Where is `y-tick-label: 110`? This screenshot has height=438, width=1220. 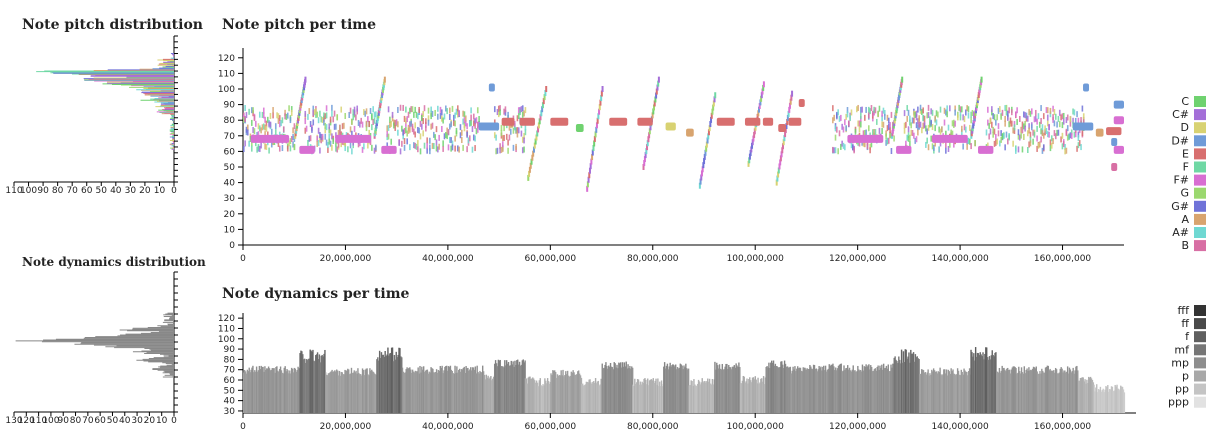
y-tick-label: 110 is located at coordinates (226, 74).